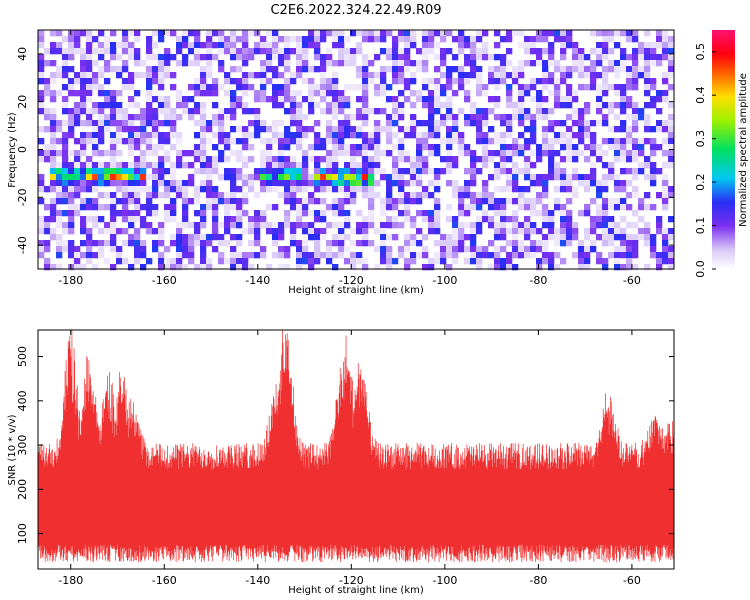 The height and width of the screenshot is (600, 750). Describe the element at coordinates (700, 226) in the screenshot. I see `colorbar-tick-label: 0.1` at that location.